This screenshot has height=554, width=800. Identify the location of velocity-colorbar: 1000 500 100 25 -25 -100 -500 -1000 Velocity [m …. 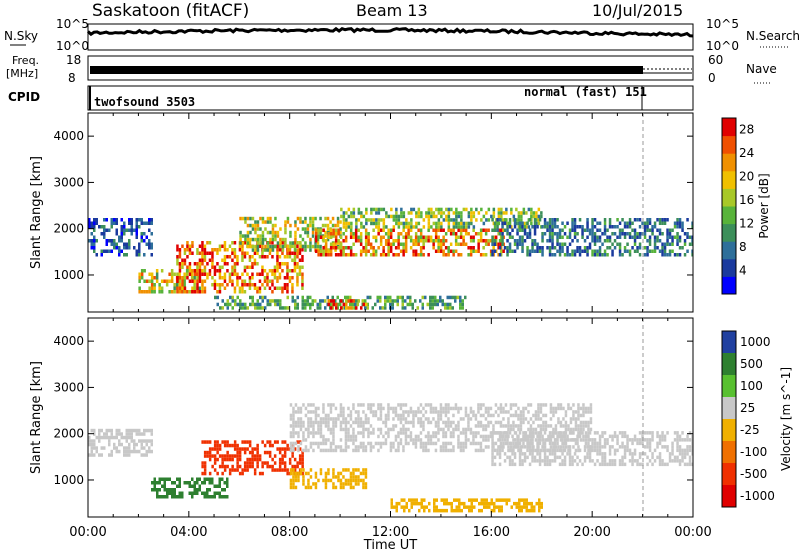
(757, 419).